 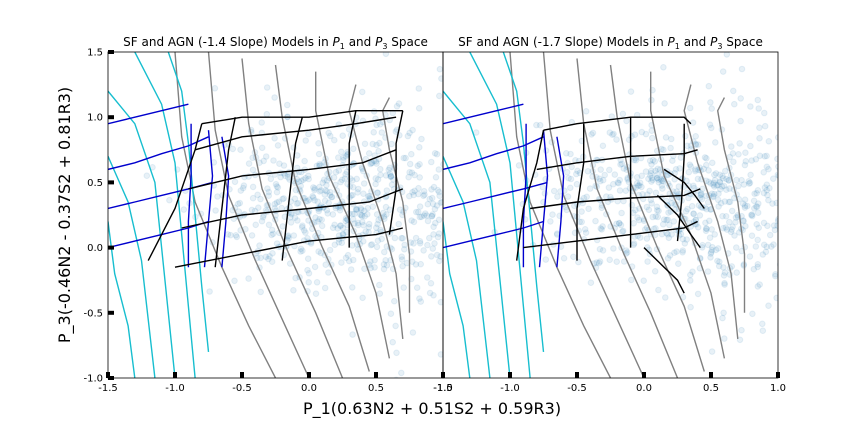 I want to click on y-tick-label: 0.5, so click(x=95, y=183).